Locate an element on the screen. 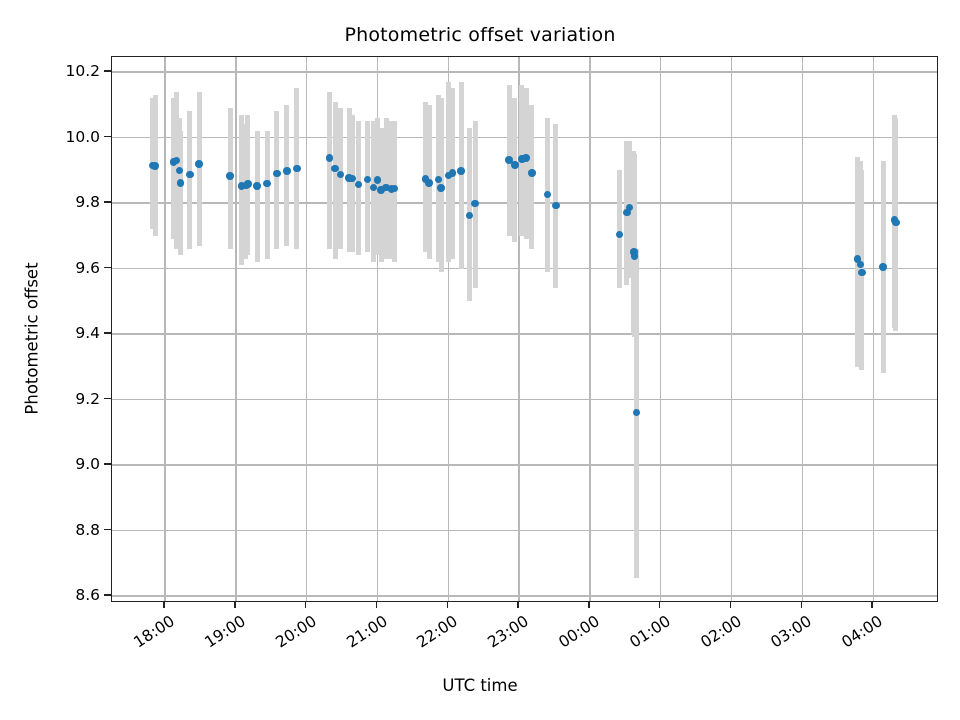 The image size is (960, 720). y-tick-label: 9.0 is located at coordinates (87, 464).